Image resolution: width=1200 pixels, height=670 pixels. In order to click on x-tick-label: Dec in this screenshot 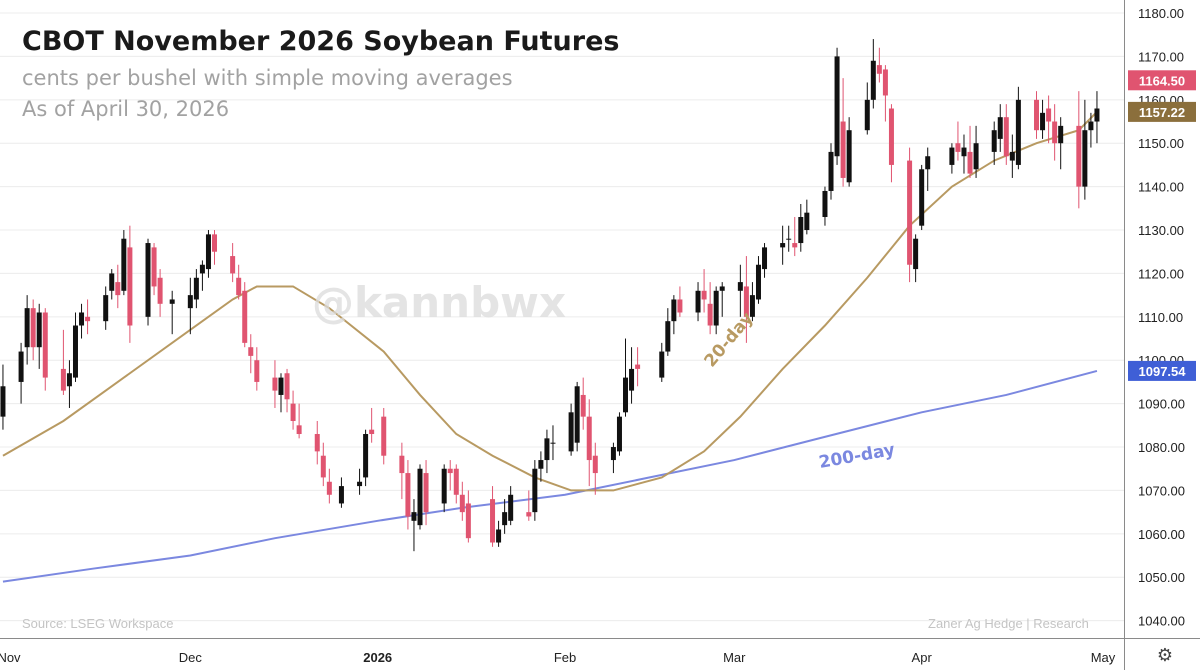, I will do `click(191, 657)`.